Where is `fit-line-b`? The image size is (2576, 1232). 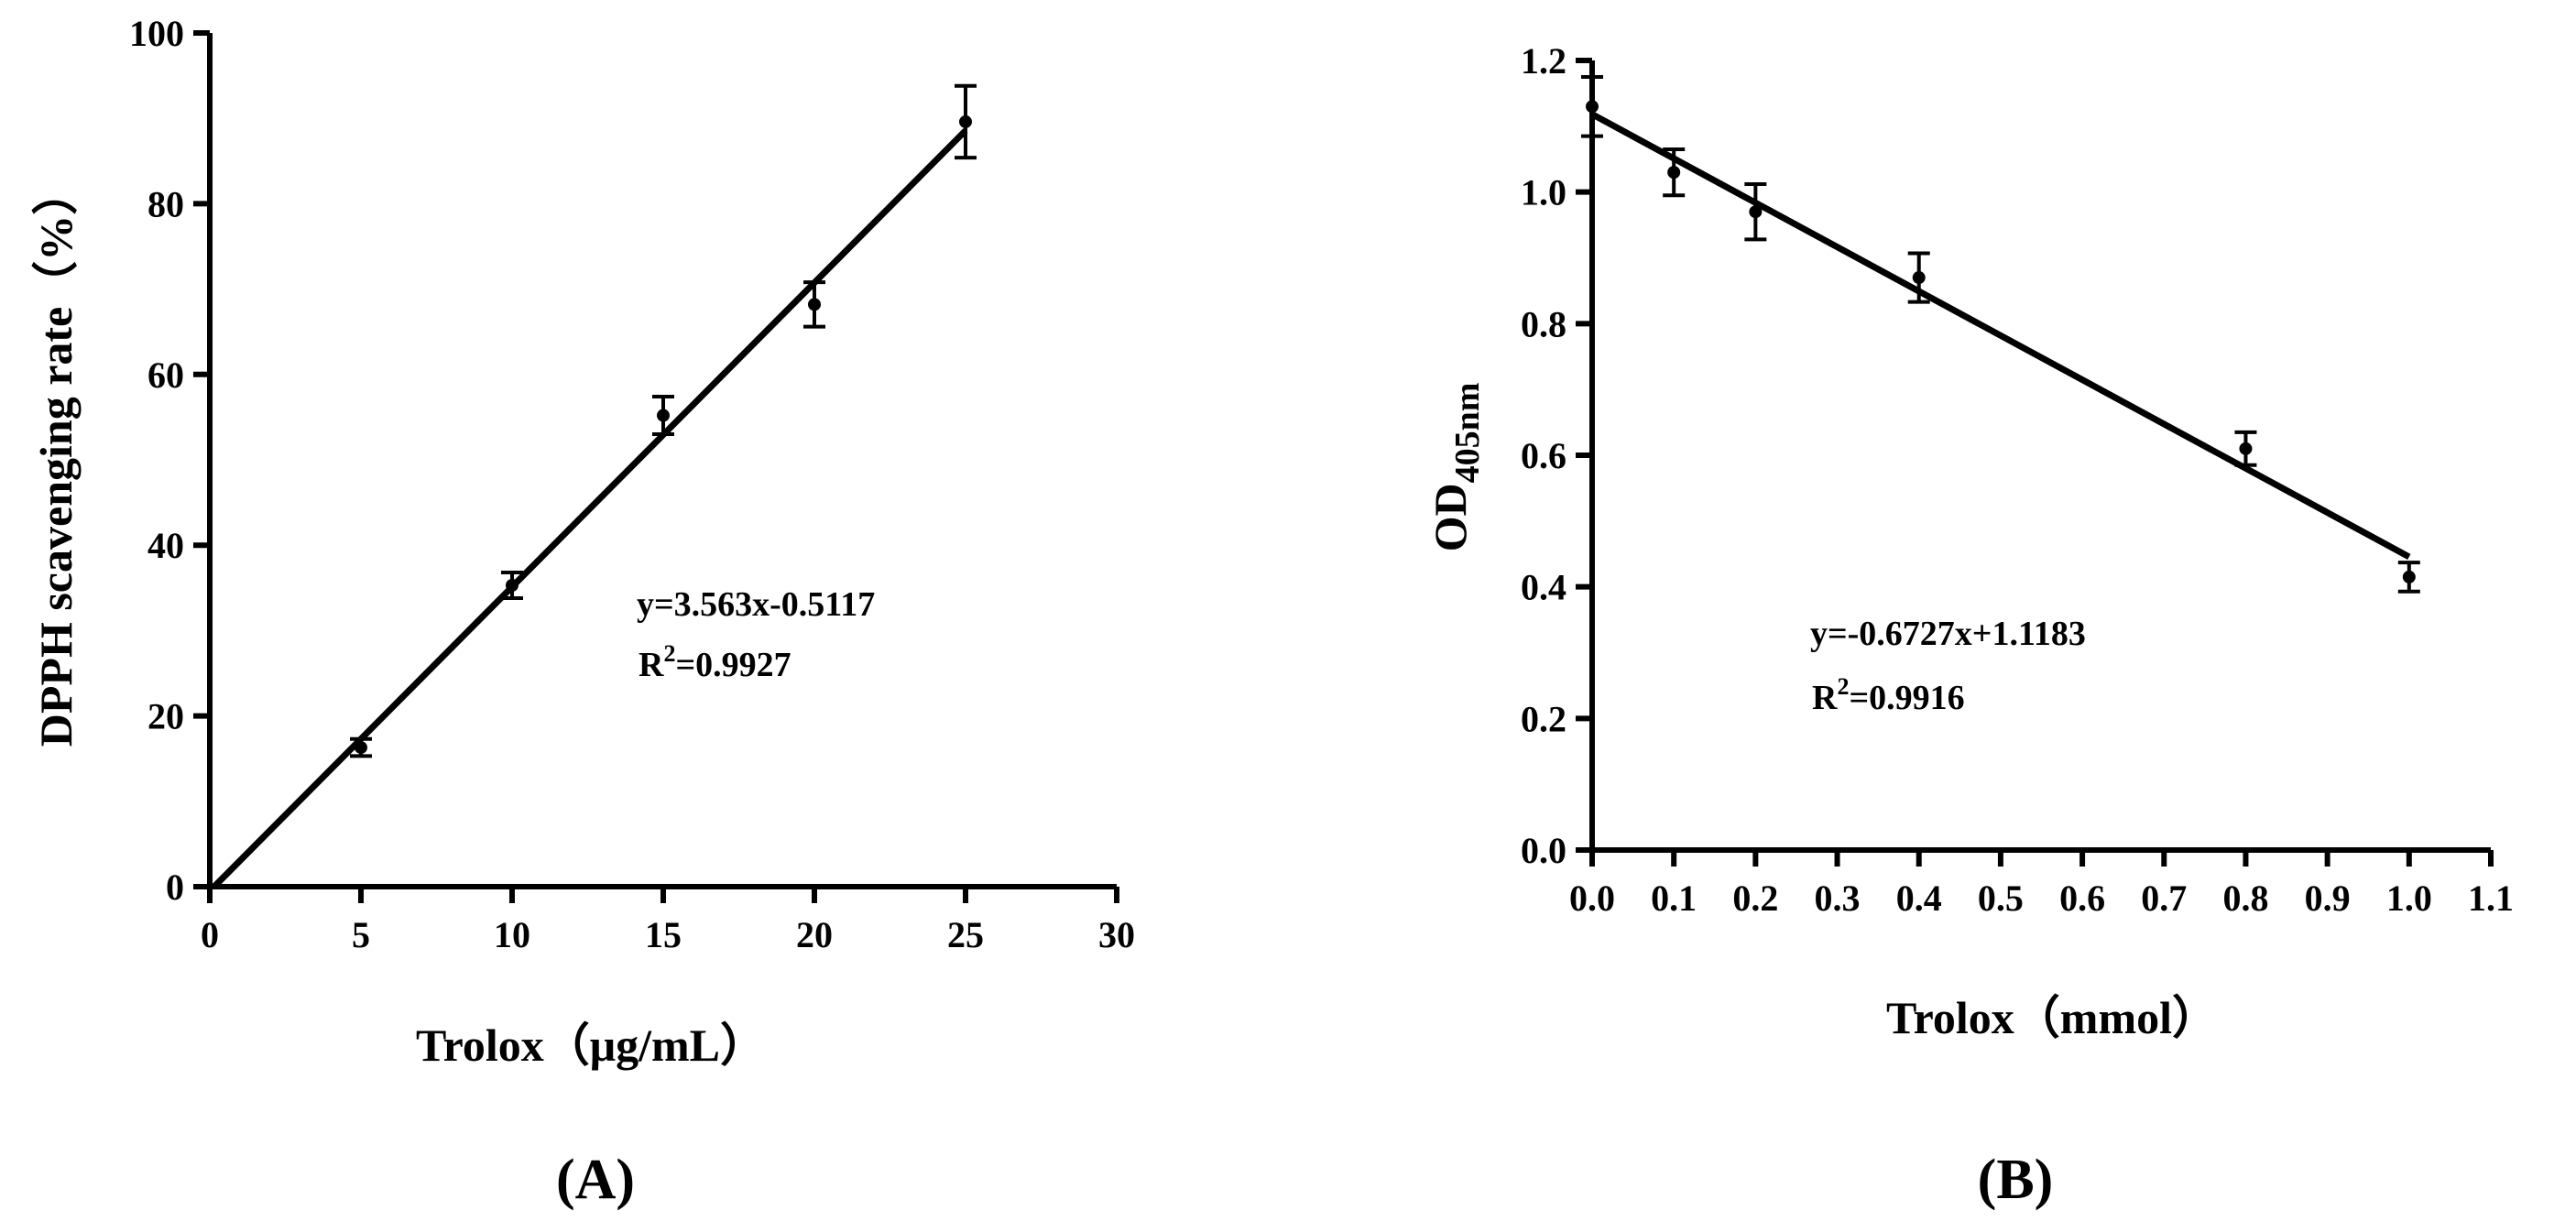 fit-line-b is located at coordinates (2001, 335).